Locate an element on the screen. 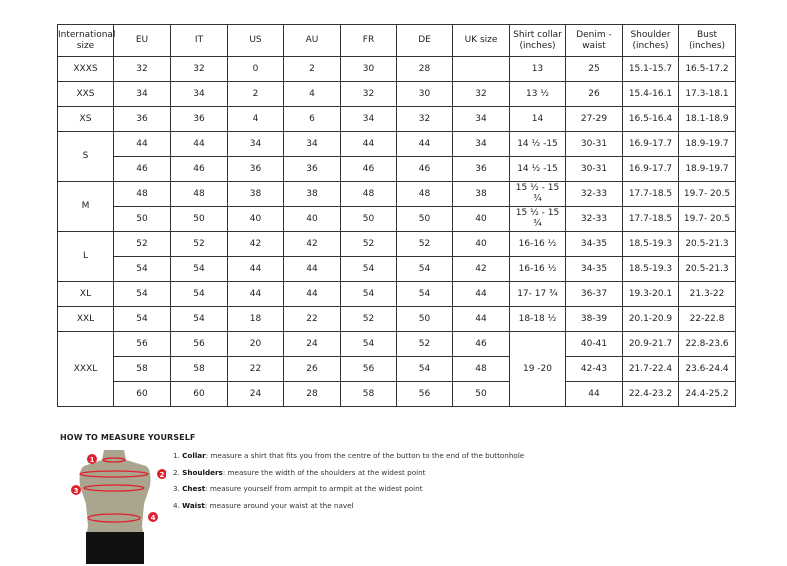 The width and height of the screenshot is (787, 566). column-header: IT is located at coordinates (199, 40).